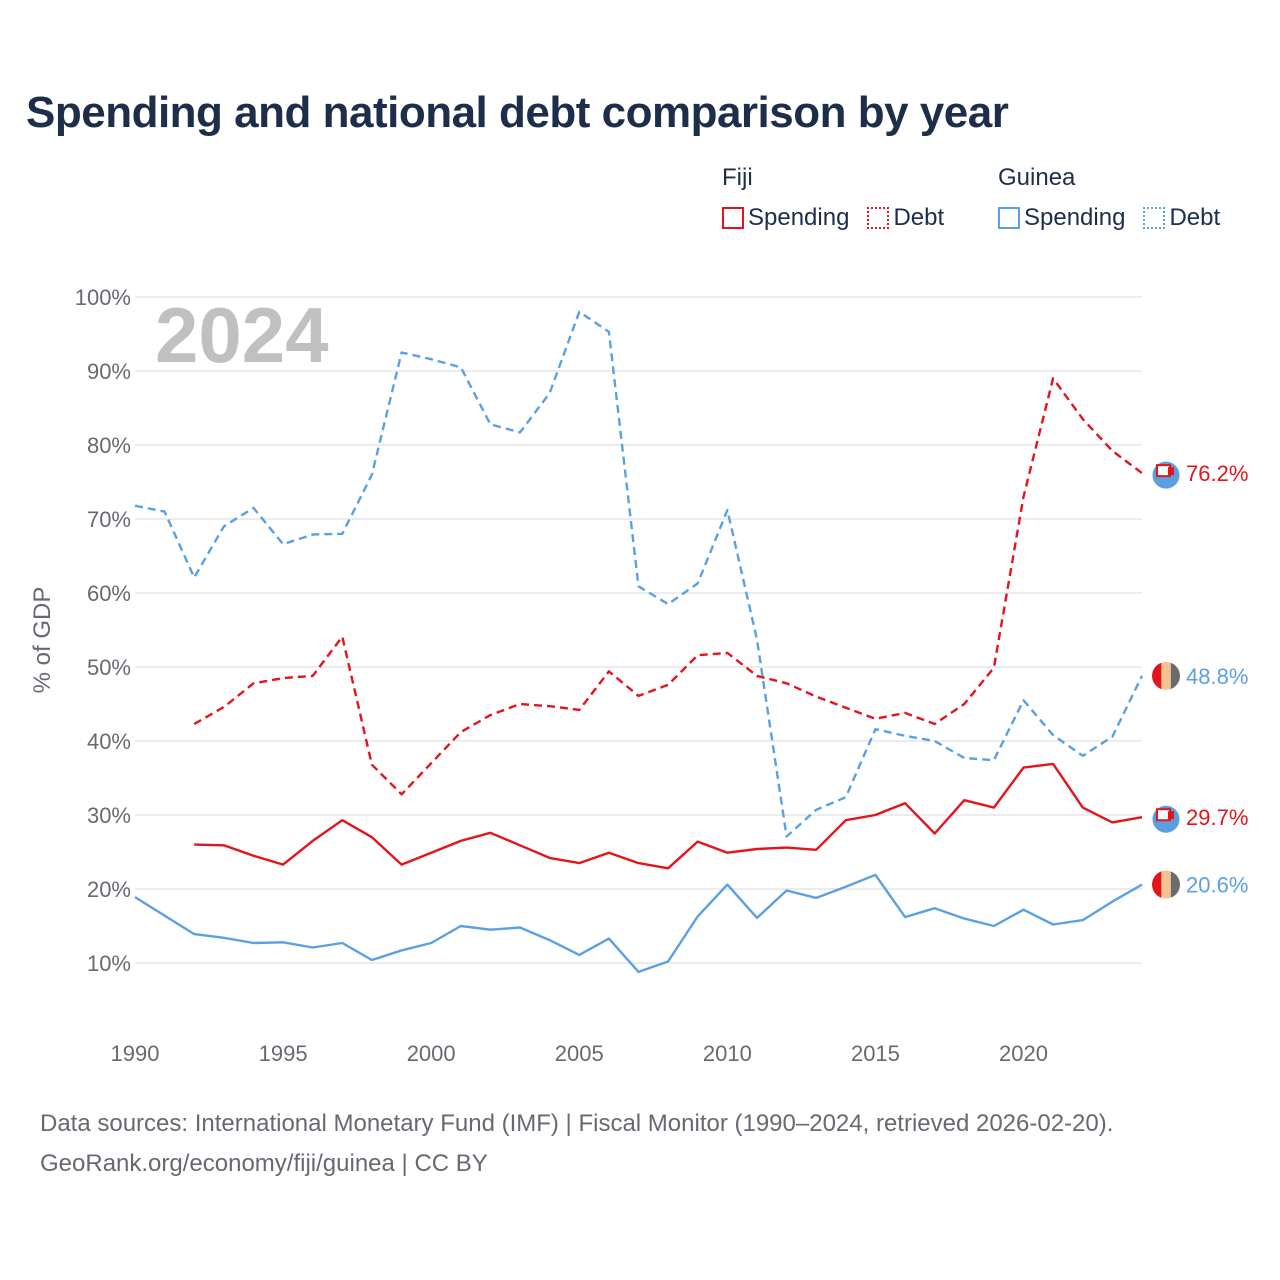 The width and height of the screenshot is (1280, 1280). I want to click on legend-item-guinea-debt: Debt, so click(1181, 218).